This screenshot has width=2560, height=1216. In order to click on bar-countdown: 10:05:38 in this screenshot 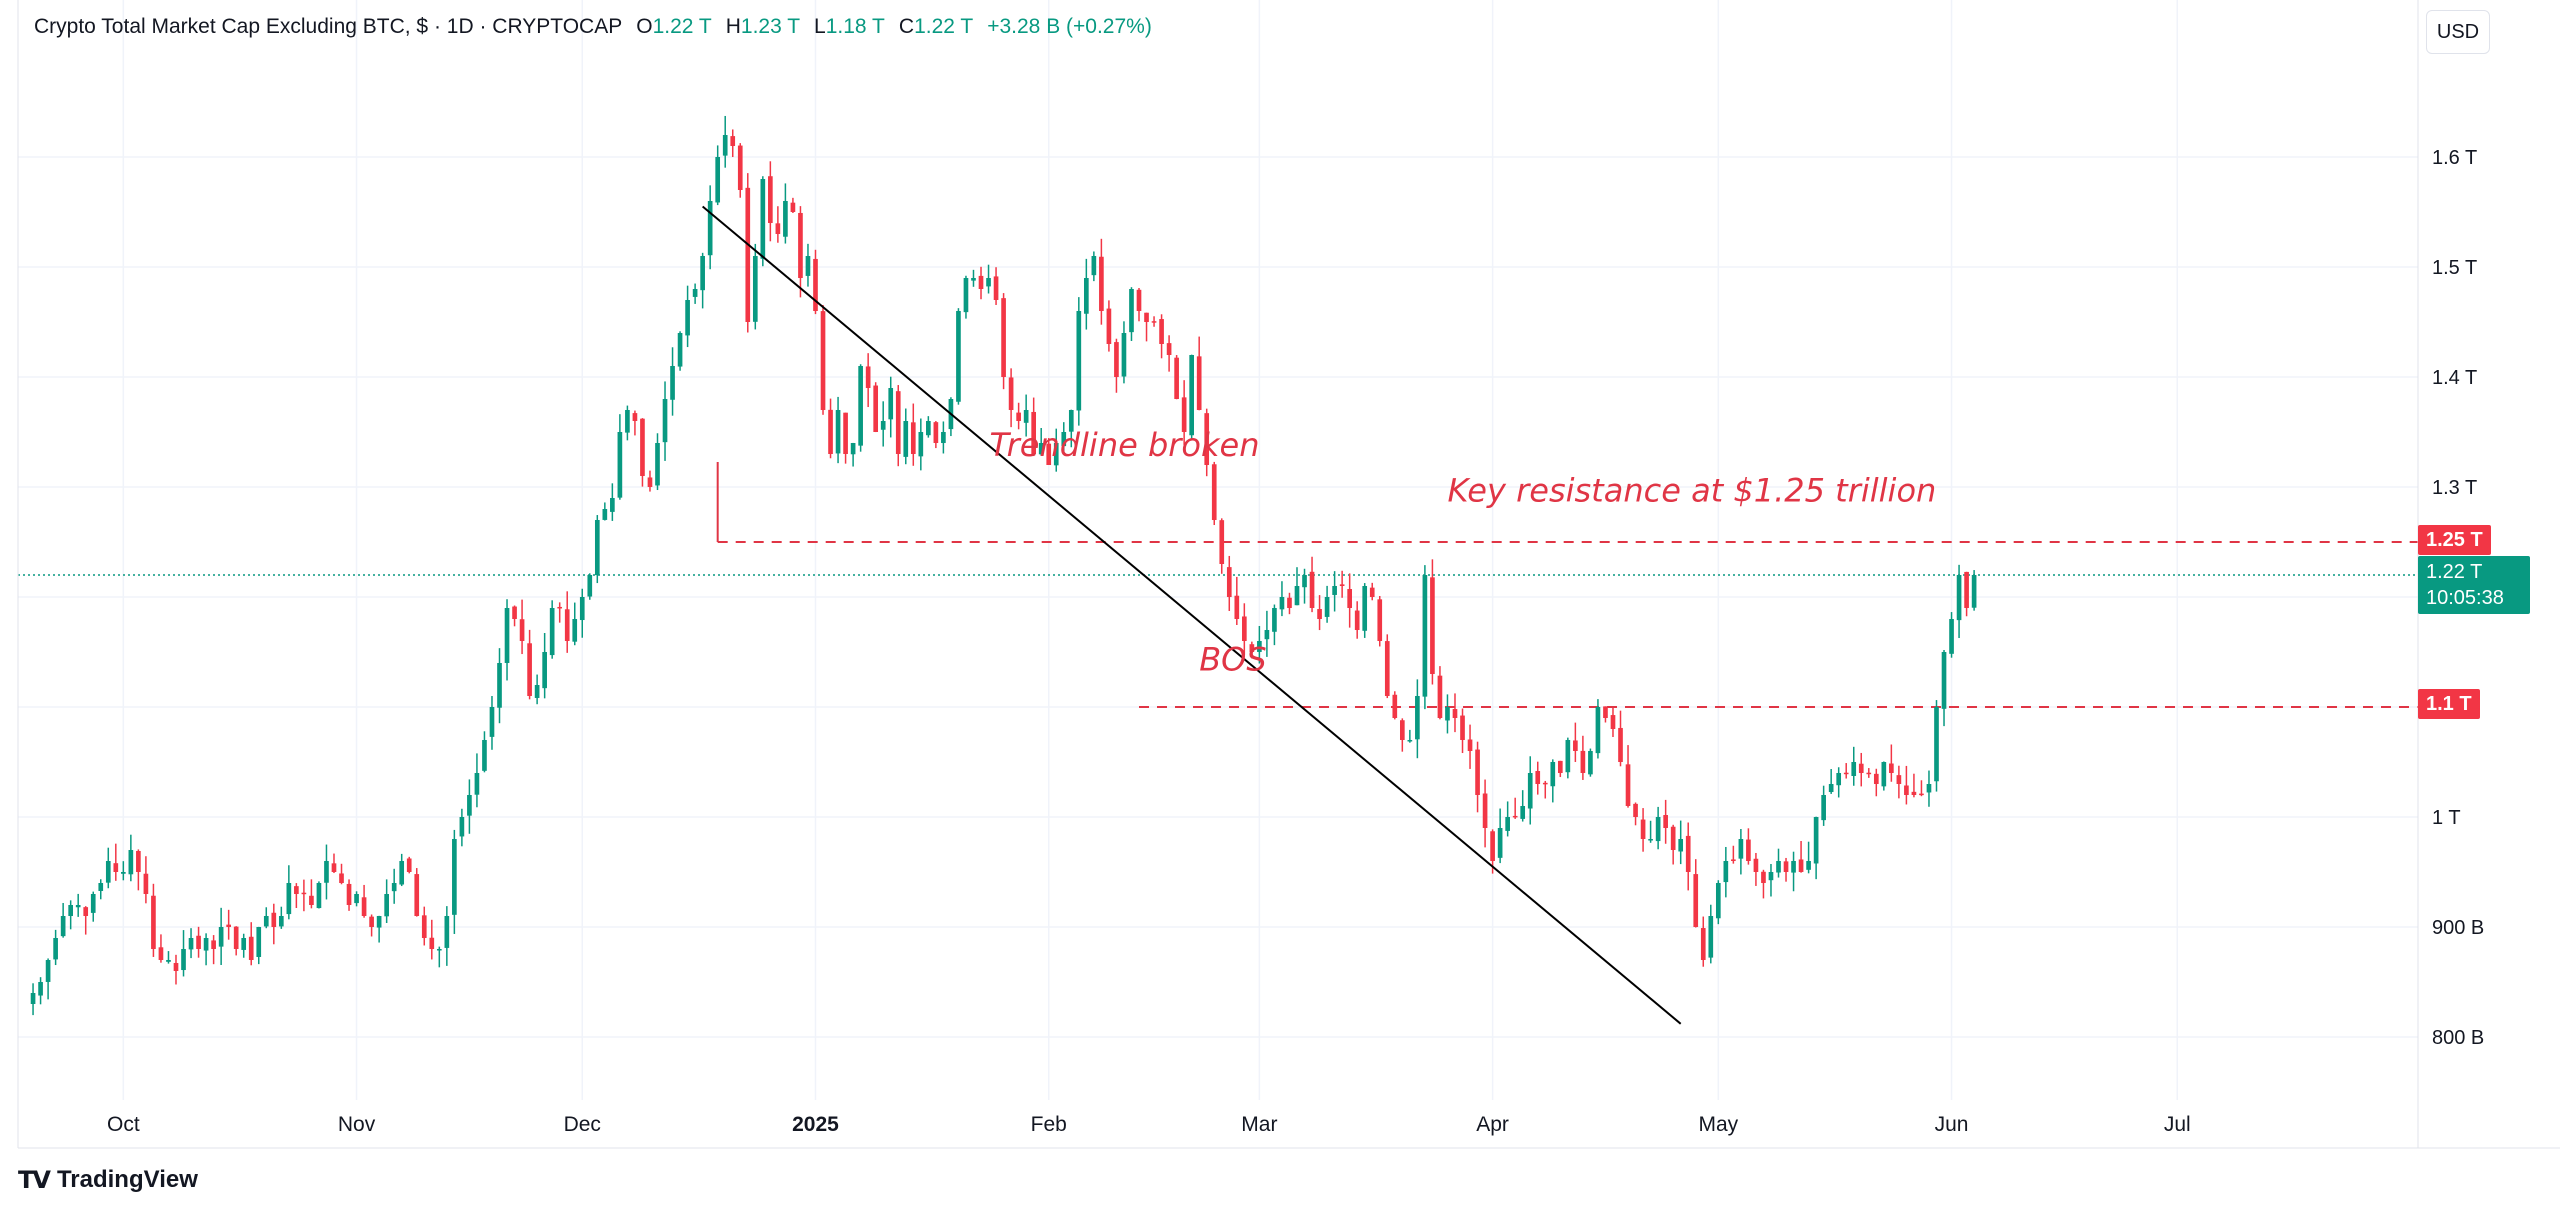, I will do `click(2465, 598)`.